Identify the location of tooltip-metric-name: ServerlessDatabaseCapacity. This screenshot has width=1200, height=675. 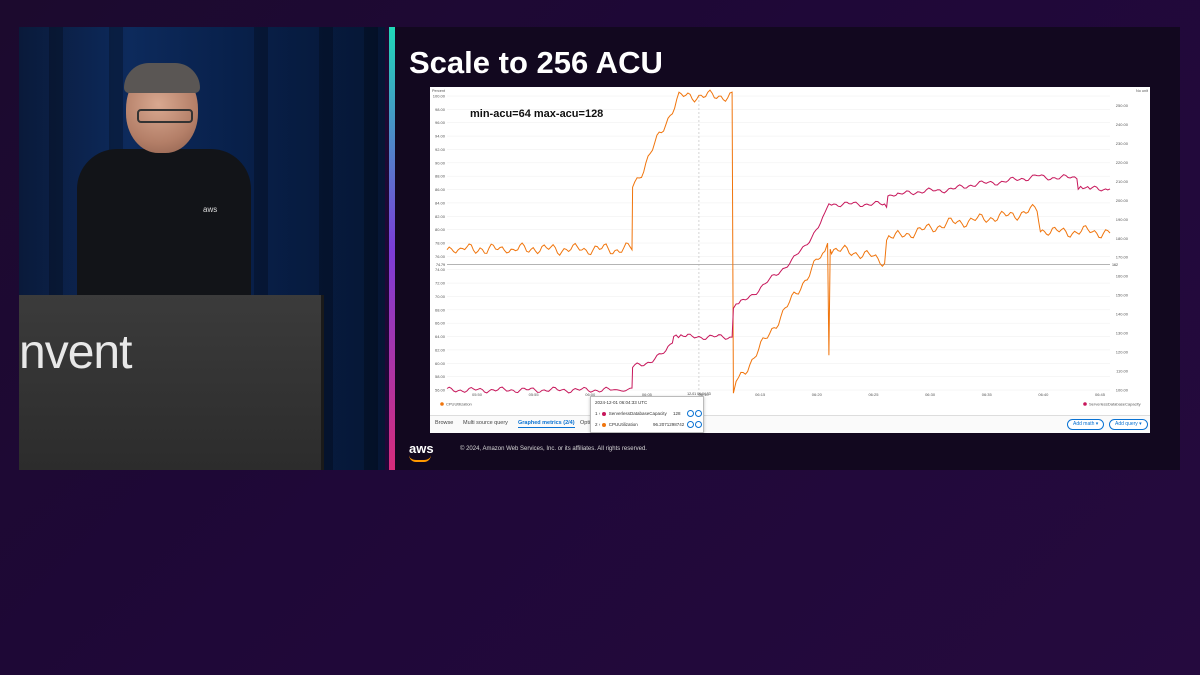
(637, 413).